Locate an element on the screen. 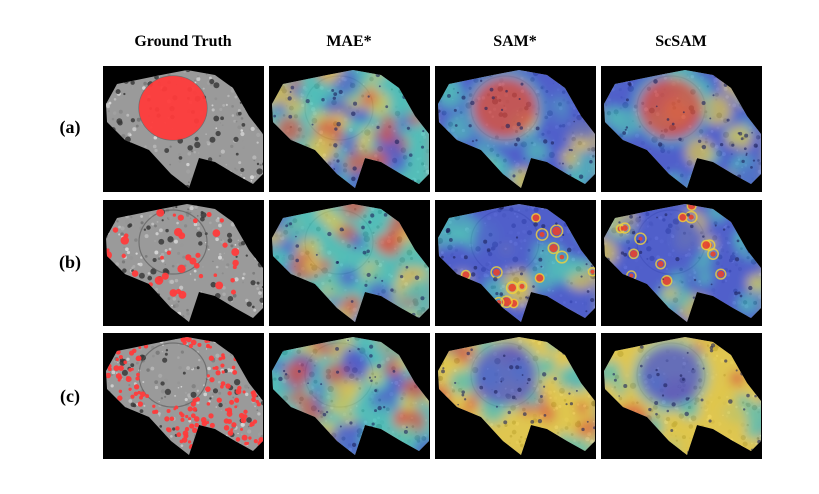 Image resolution: width=819 pixels, height=494 pixels. row-label-b: (b) is located at coordinates (70, 262).